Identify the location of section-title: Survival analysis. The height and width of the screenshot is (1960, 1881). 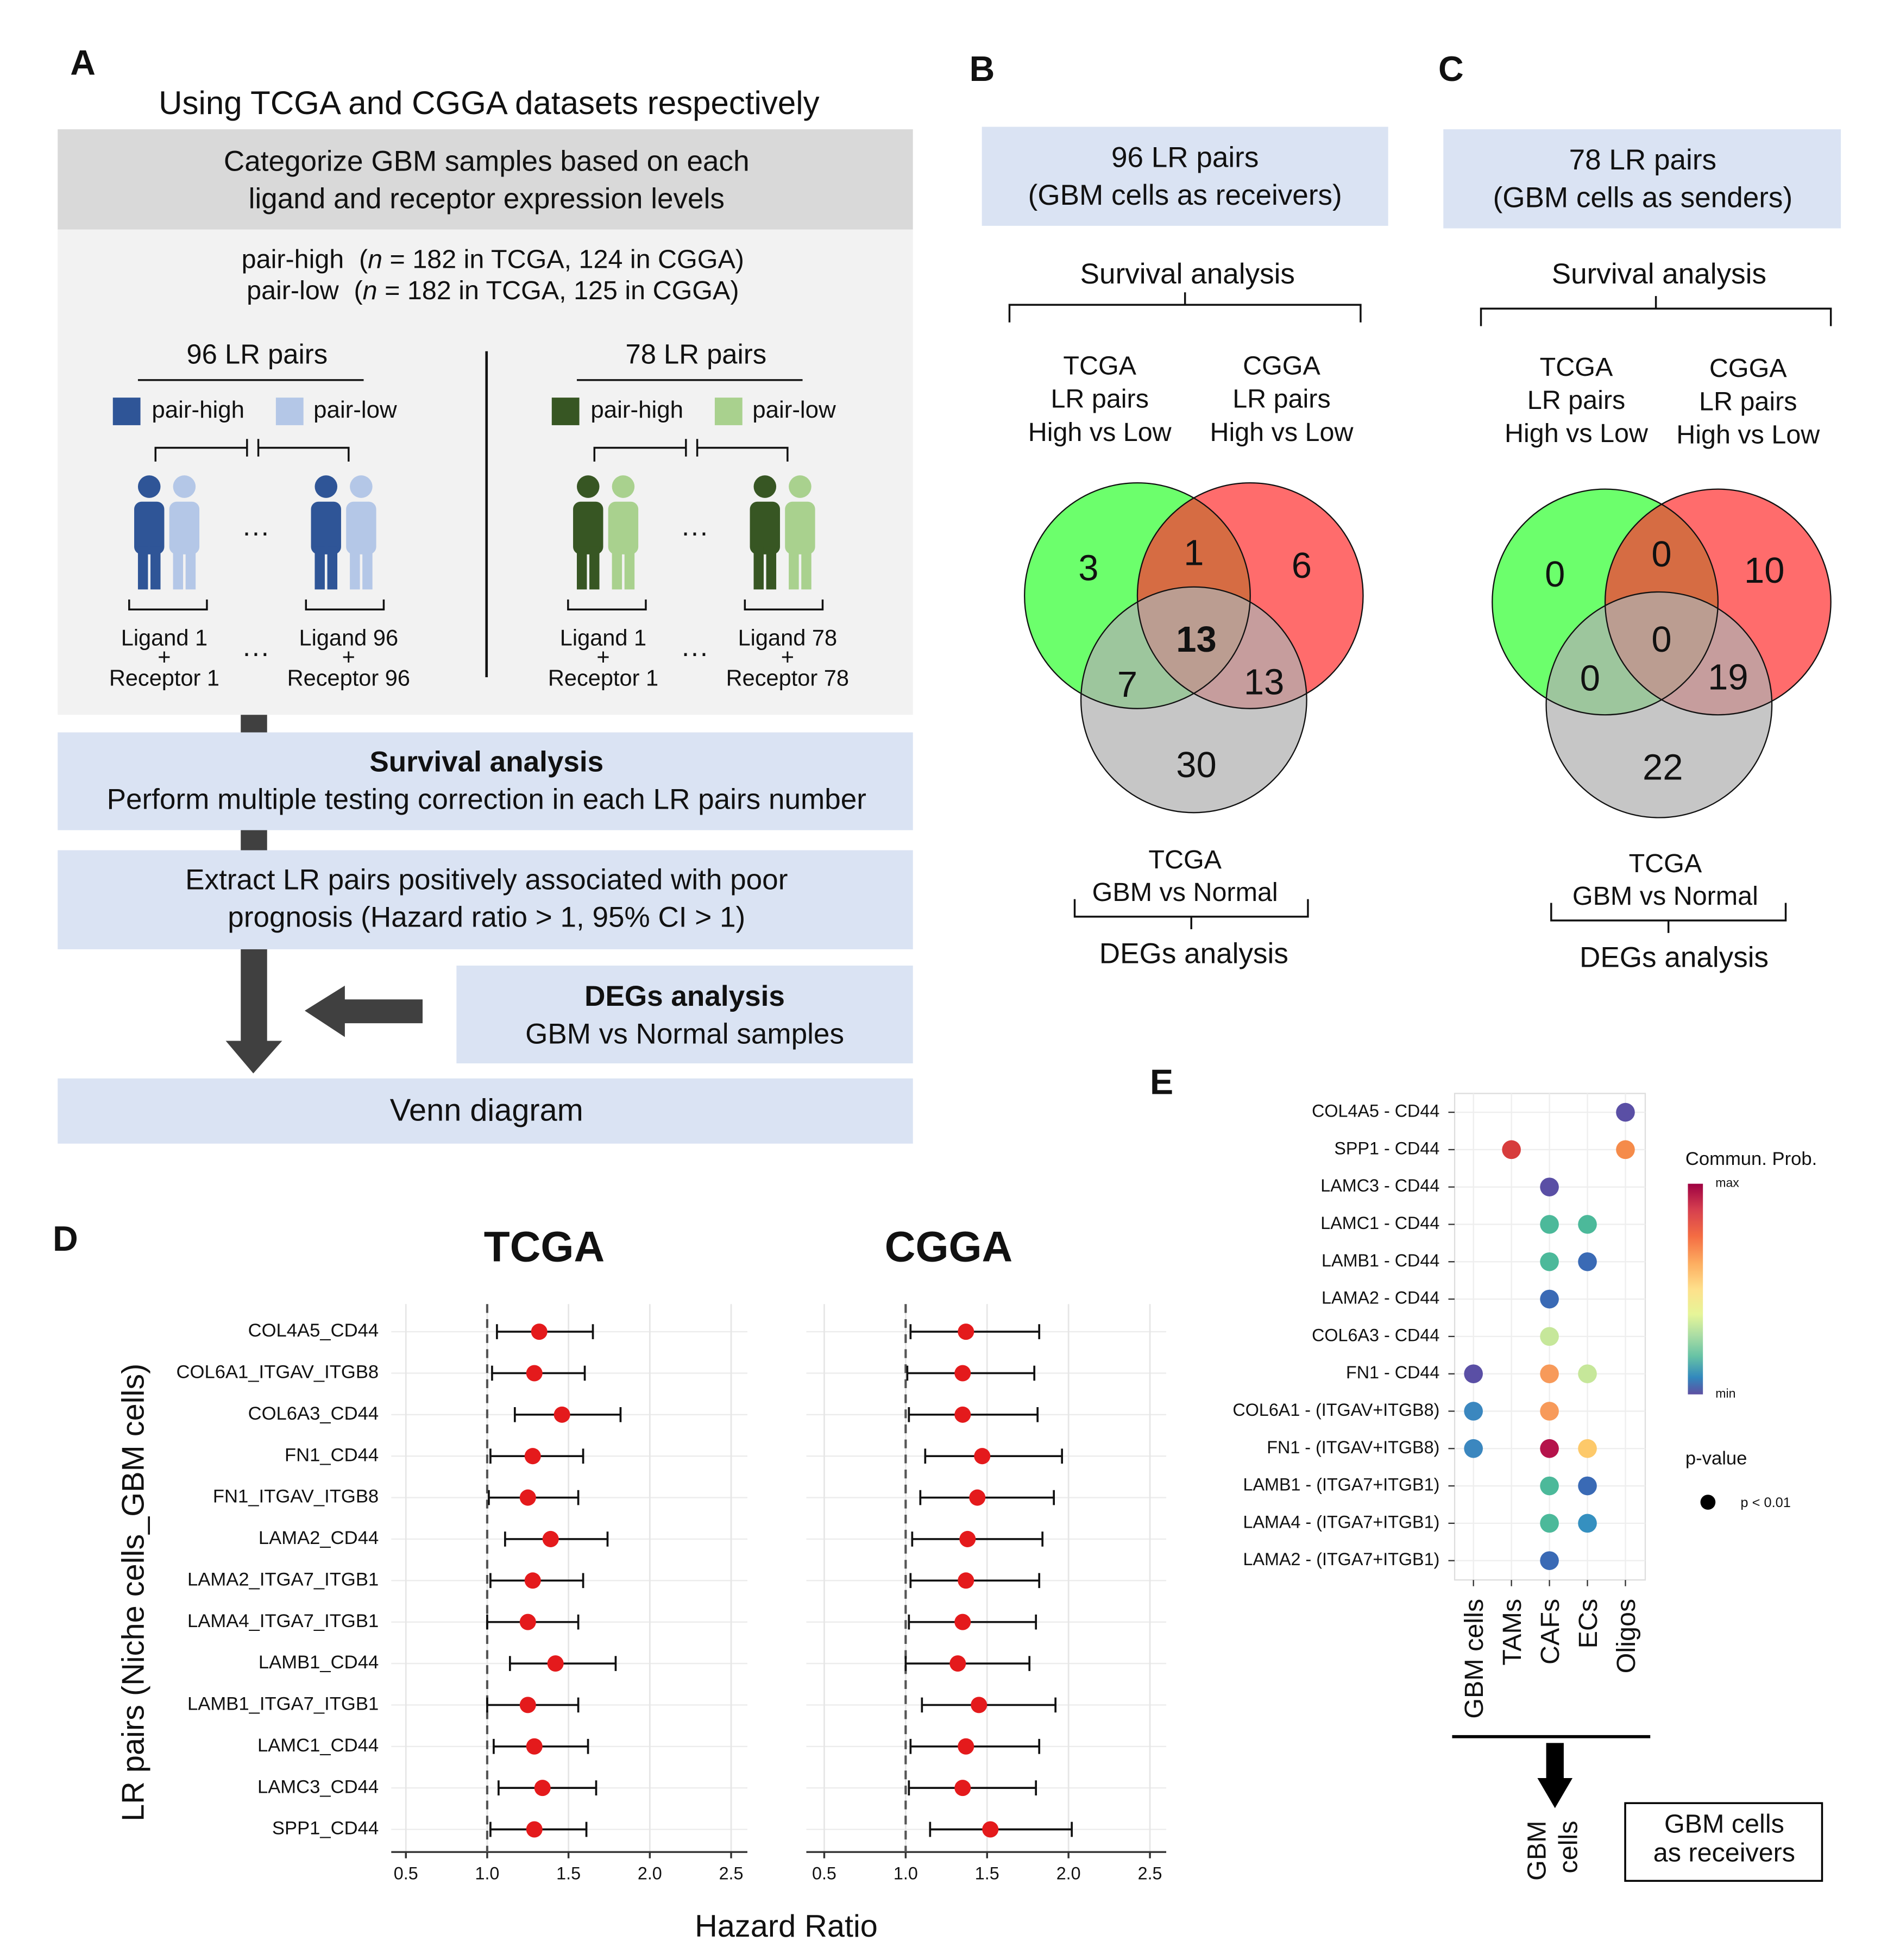
(1187, 274).